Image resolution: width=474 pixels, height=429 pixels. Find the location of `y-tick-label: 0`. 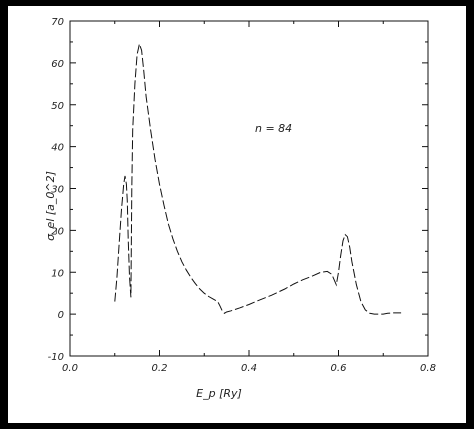

y-tick-label: 0 is located at coordinates (61, 315).